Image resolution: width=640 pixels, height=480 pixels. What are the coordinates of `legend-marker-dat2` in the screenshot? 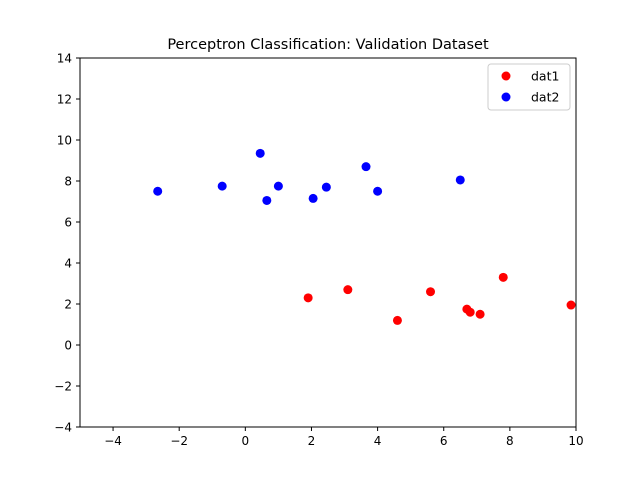 It's located at (506, 97).